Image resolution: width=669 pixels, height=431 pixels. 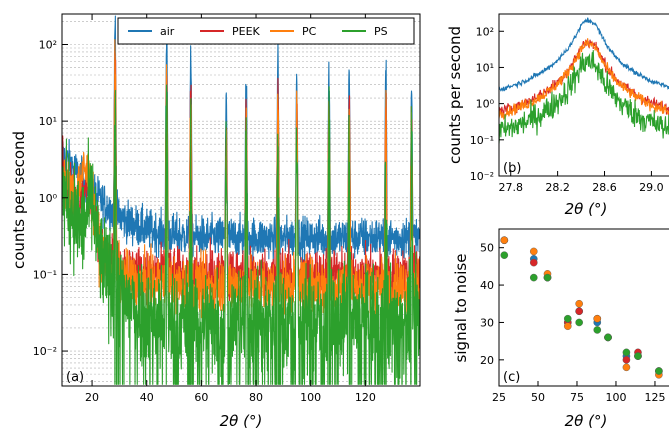 I want to click on inset-series-air, so click(x=584, y=54).